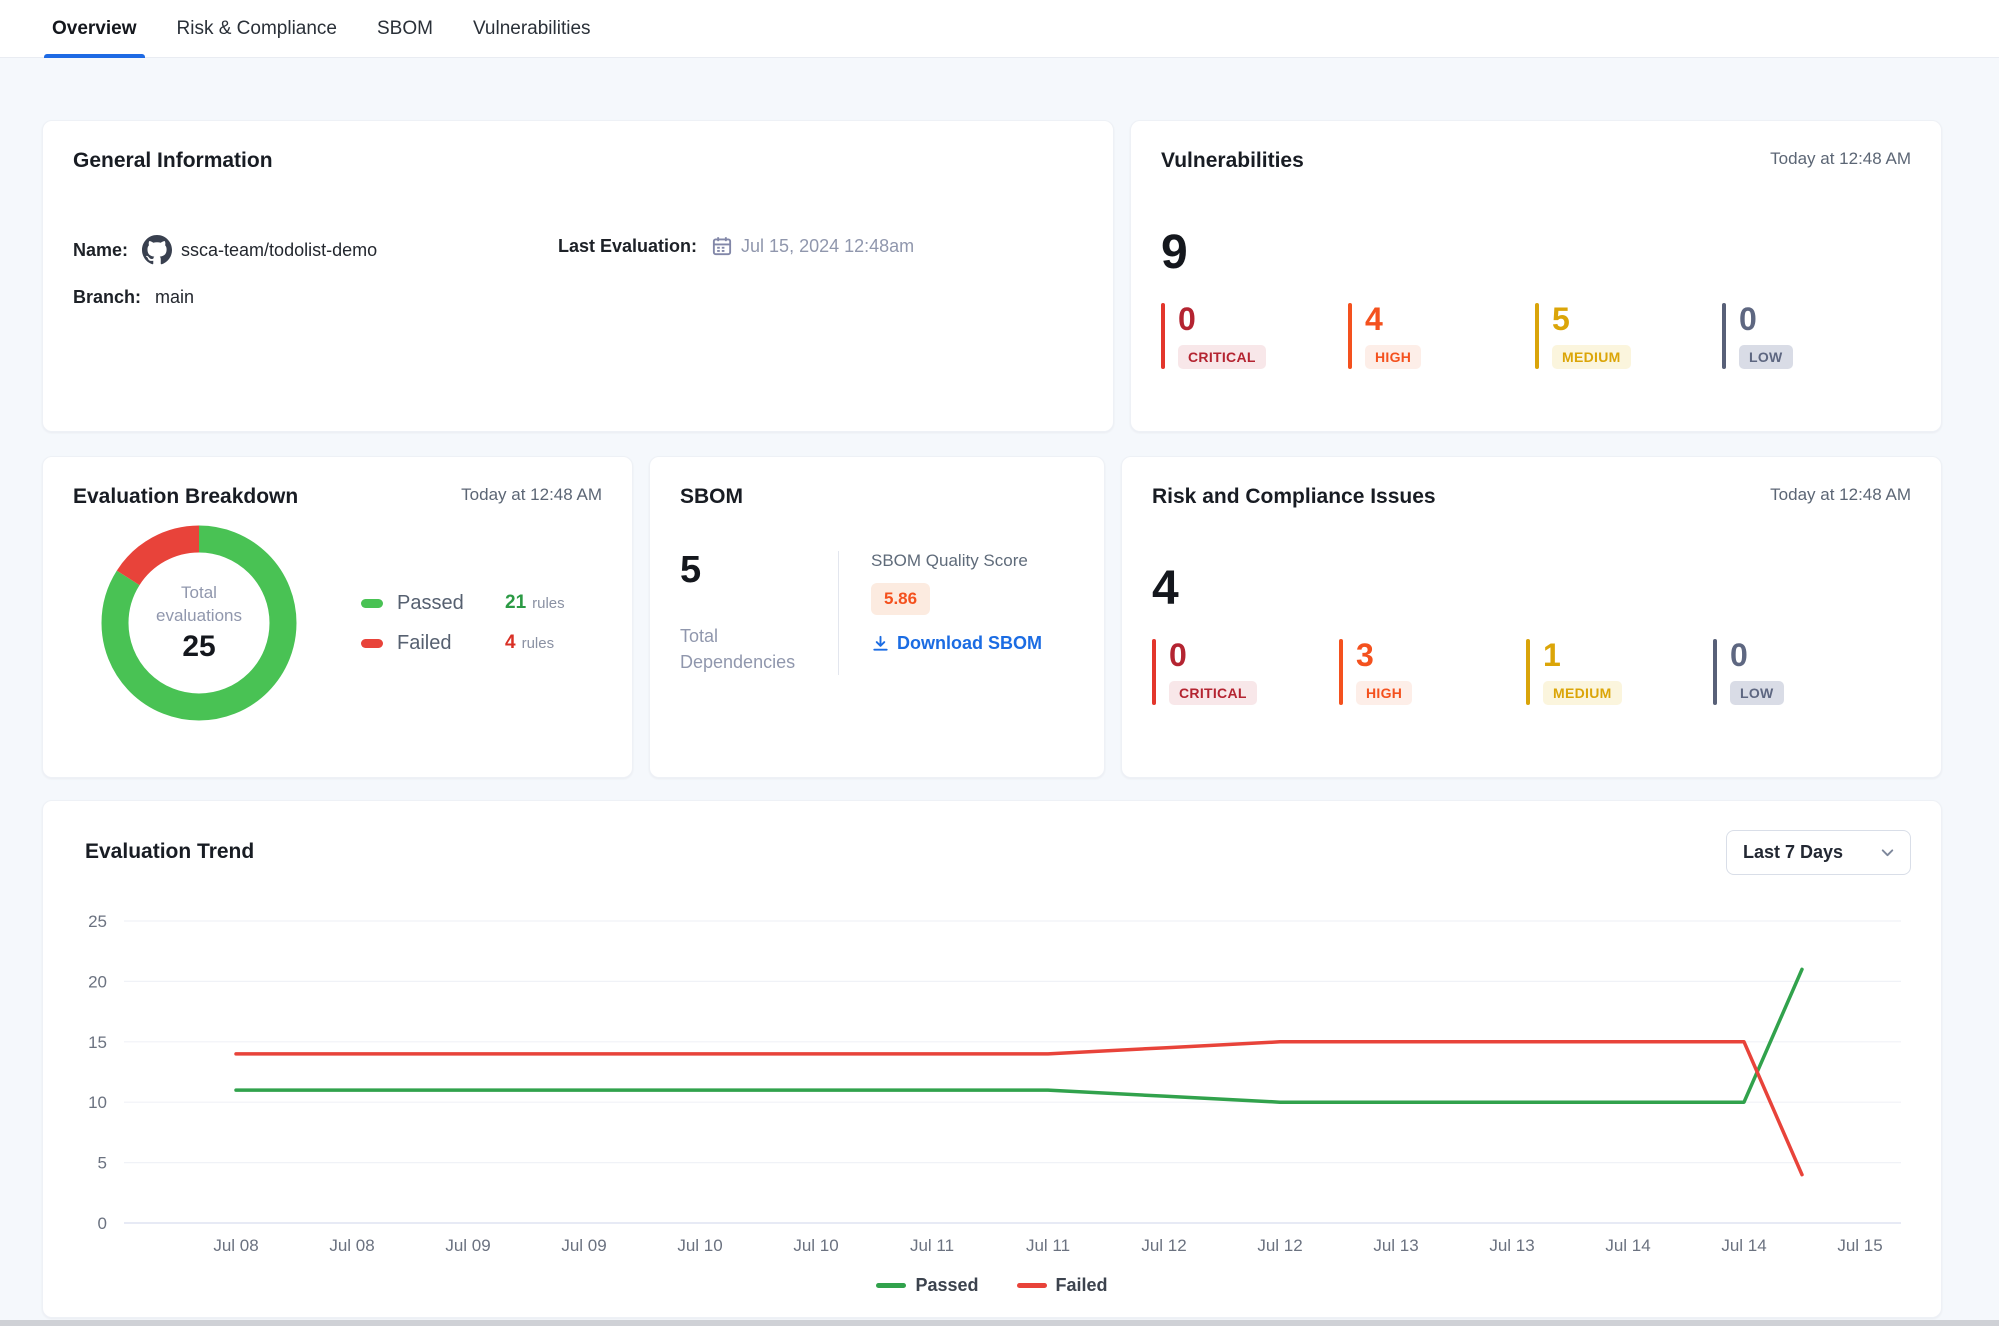 The width and height of the screenshot is (1999, 1326). I want to click on evaluation-breakdown-timestamp: Today at 12:48 AM, so click(531, 494).